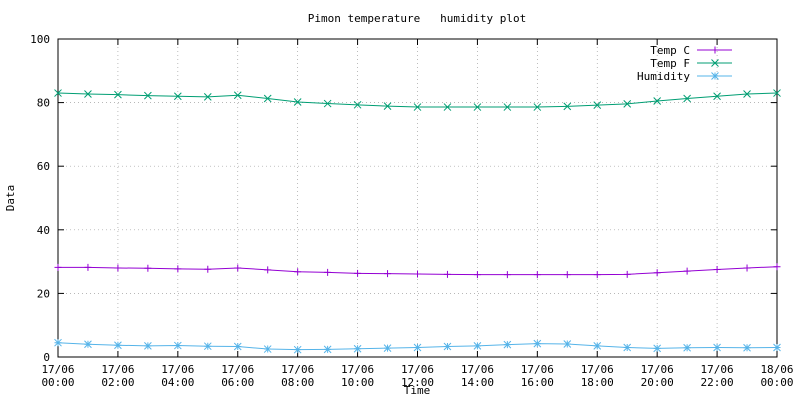  What do you see at coordinates (670, 63) in the screenshot?
I see `legend-label: Temp F` at bounding box center [670, 63].